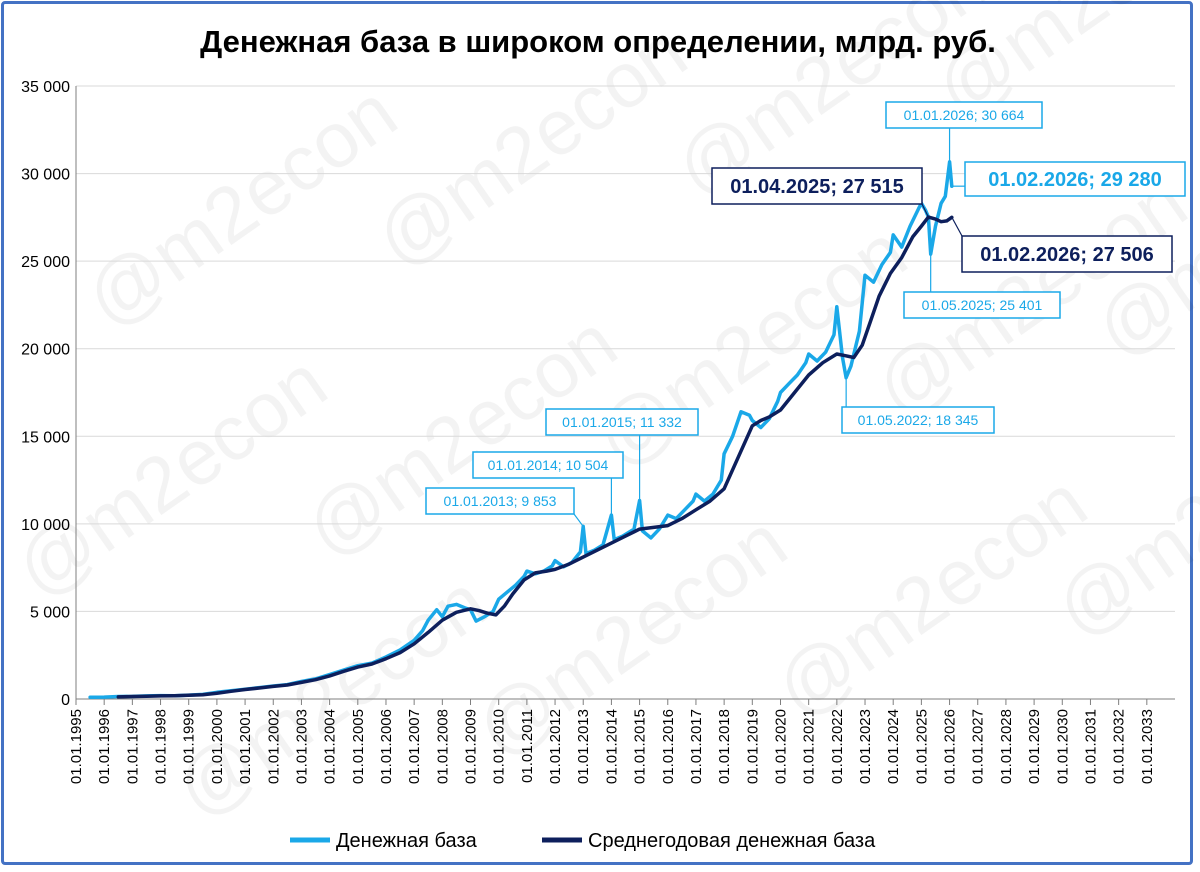 The height and width of the screenshot is (872, 1200). I want to click on x-tick-label: 01.01.2031, so click(1090, 746).